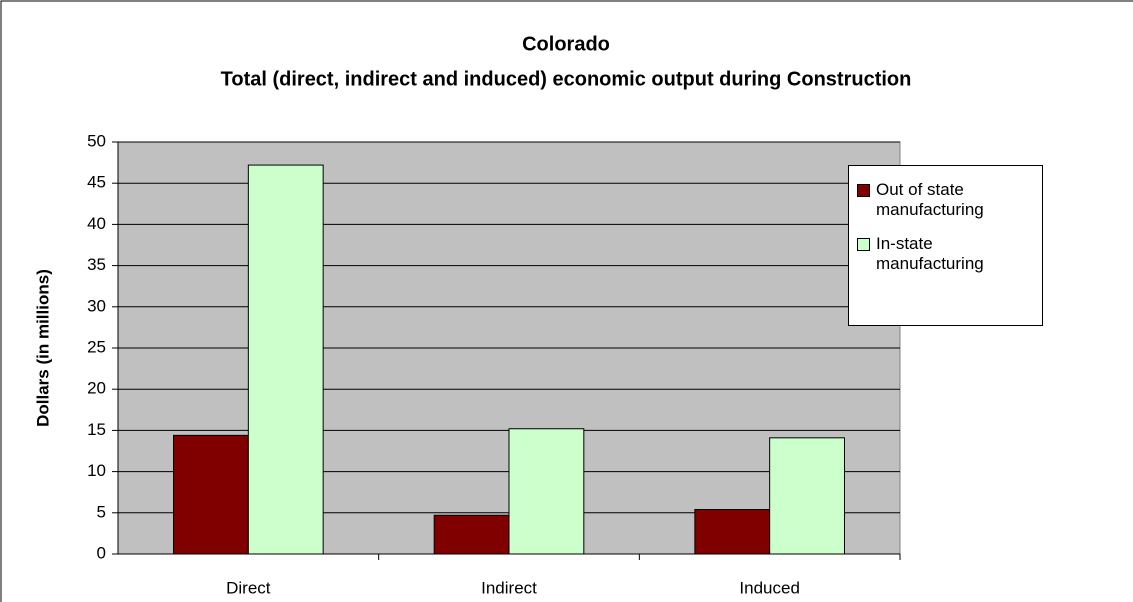 Image resolution: width=1133 pixels, height=602 pixels. I want to click on legend-label: Out of state manufacturing, so click(930, 199).